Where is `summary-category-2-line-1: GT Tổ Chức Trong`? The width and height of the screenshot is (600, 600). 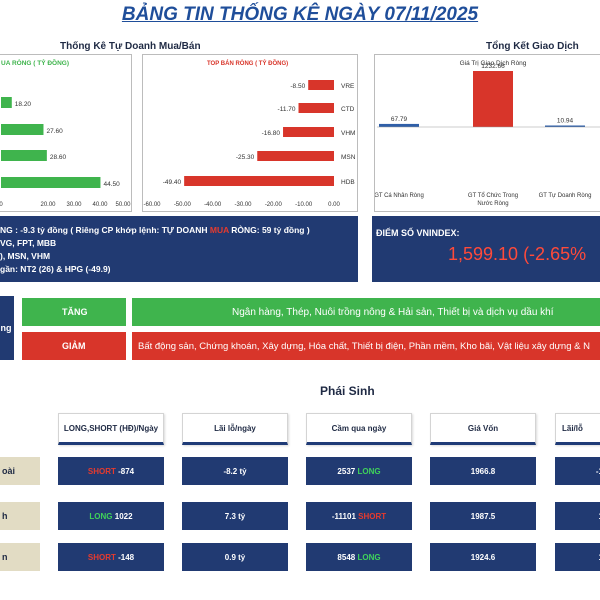 summary-category-2-line-1: GT Tổ Chức Trong is located at coordinates (493, 195).